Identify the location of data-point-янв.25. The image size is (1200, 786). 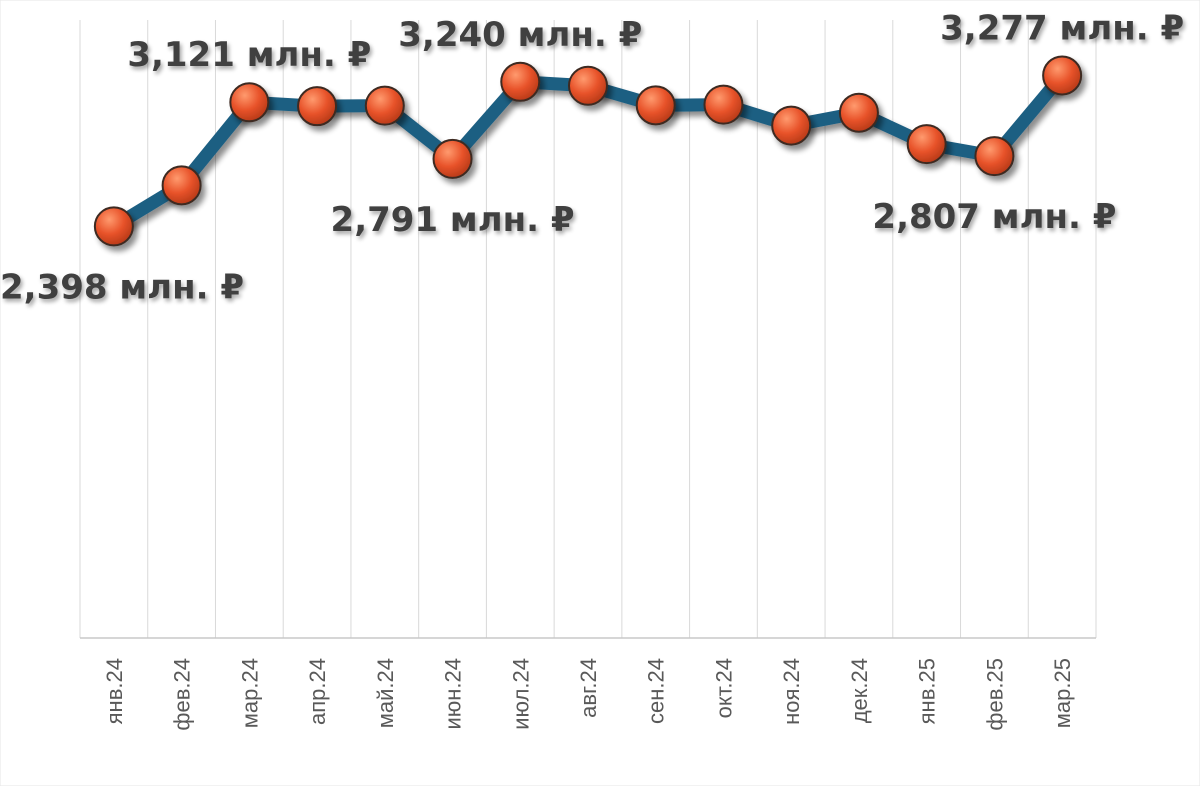
(926, 144).